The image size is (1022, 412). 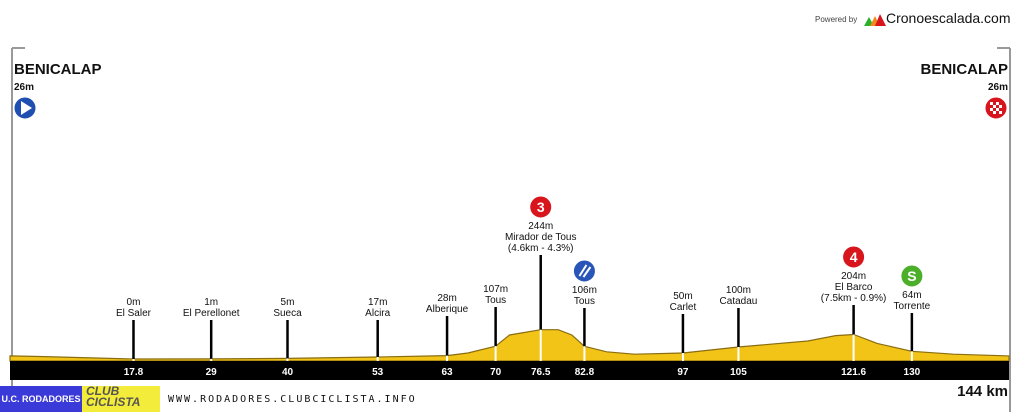 I want to click on club-logo-ciclista: CLUB CICLISTA, so click(x=121, y=398).